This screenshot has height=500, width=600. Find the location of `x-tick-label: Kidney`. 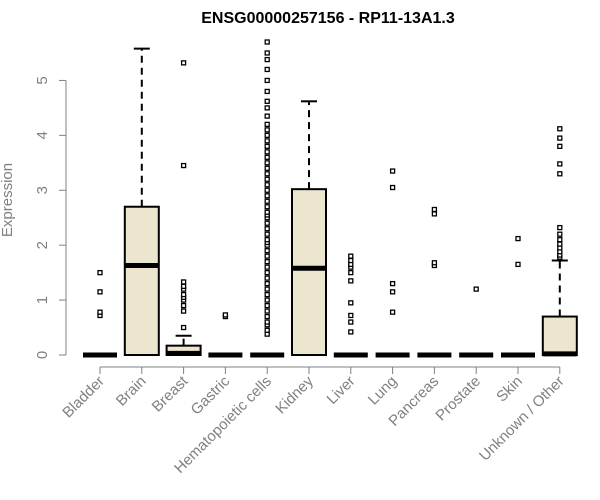

x-tick-label: Kidney is located at coordinates (294, 394).